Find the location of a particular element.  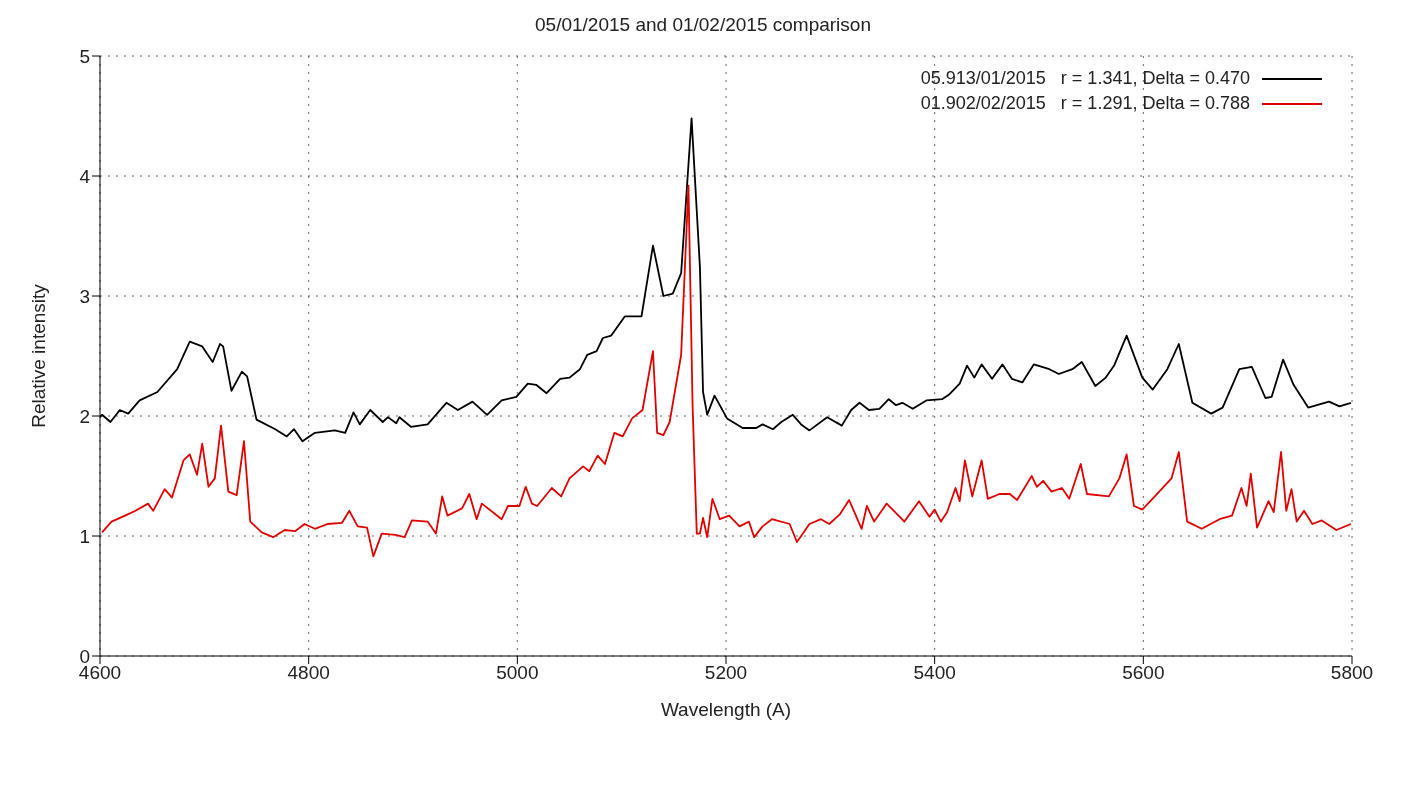

x-tick-label: 5000 is located at coordinates (517, 673).